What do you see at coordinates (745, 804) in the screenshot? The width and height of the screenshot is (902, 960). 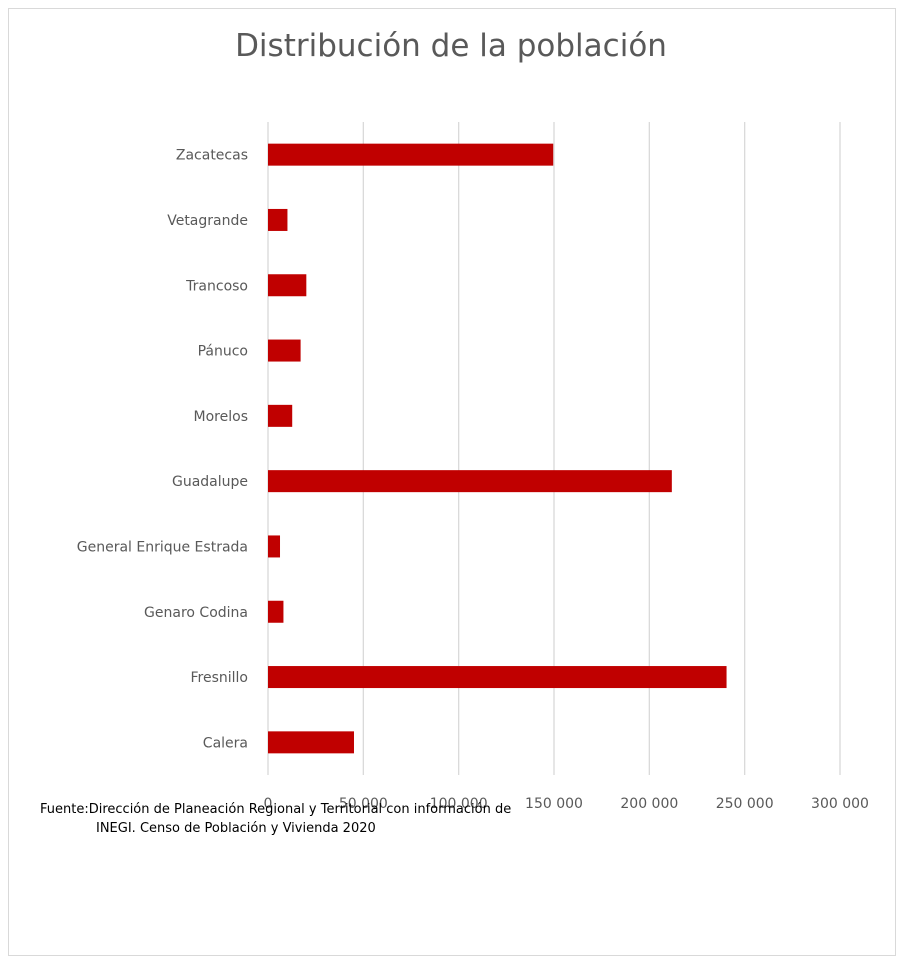 I see `x-tick-label-5: 250 000` at bounding box center [745, 804].